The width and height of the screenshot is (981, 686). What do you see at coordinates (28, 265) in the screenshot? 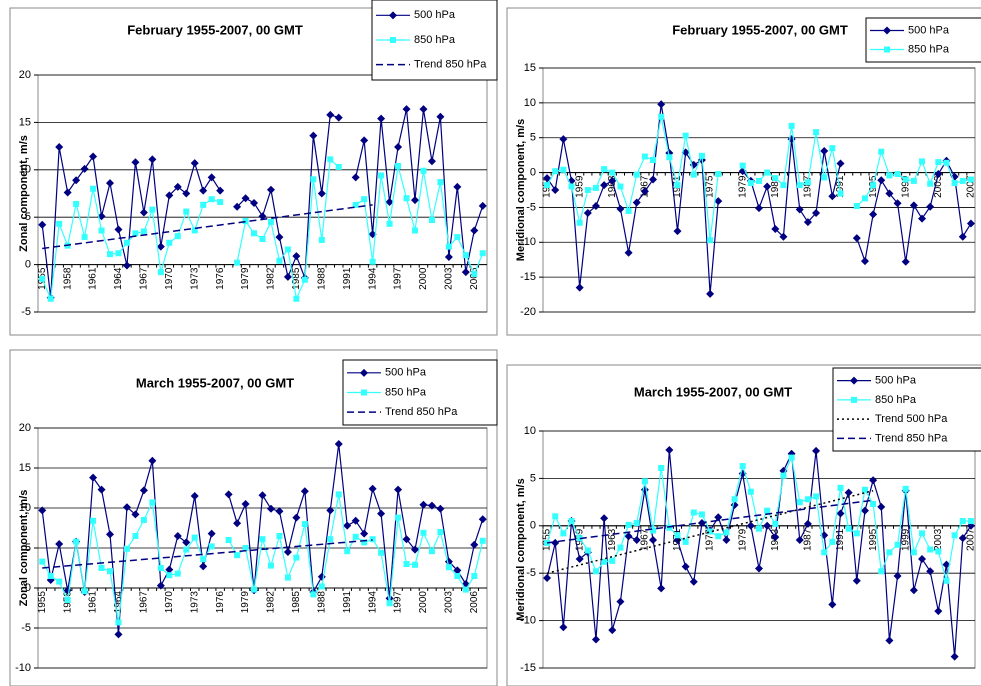
I see `y-tick-label: 0` at bounding box center [28, 265].